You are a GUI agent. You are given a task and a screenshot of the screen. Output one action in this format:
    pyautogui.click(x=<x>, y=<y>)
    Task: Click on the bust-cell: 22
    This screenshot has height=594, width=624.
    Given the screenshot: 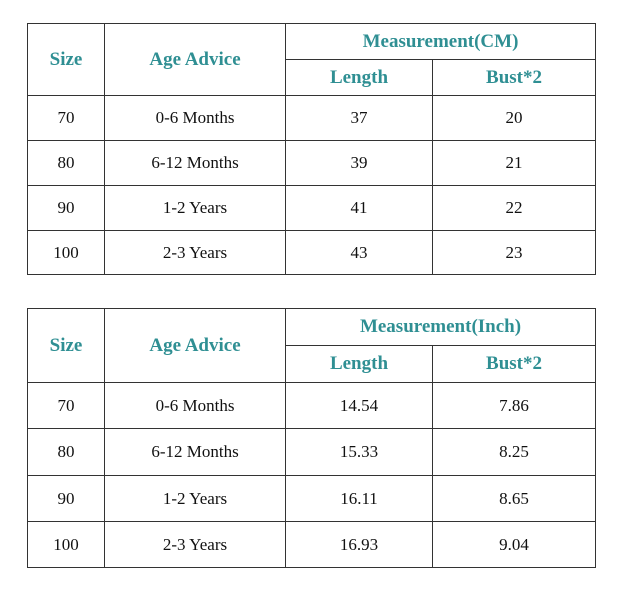 What is the action you would take?
    pyautogui.click(x=514, y=208)
    